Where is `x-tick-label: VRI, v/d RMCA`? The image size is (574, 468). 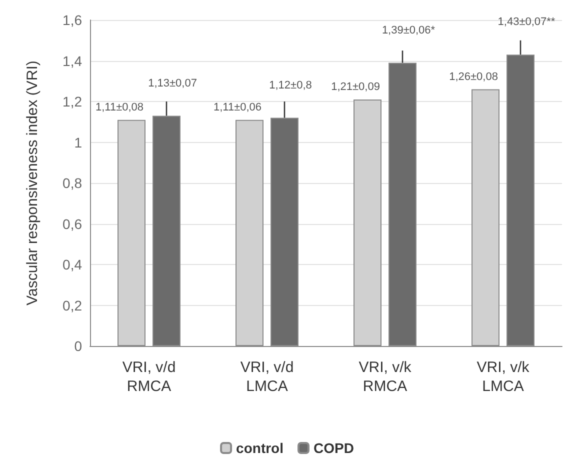
x-tick-label: VRI, v/d RMCA is located at coordinates (149, 377).